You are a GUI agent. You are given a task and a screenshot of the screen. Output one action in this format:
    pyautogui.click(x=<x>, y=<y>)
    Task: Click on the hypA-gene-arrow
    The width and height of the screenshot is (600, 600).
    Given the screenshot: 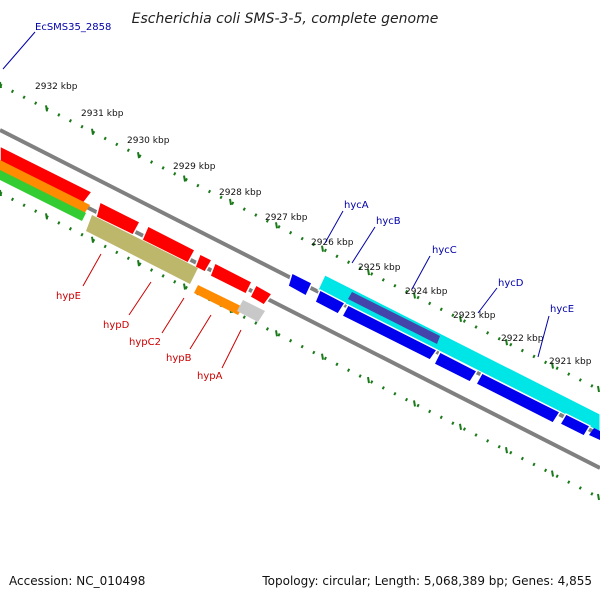 What is the action you would take?
    pyautogui.click(x=261, y=294)
    